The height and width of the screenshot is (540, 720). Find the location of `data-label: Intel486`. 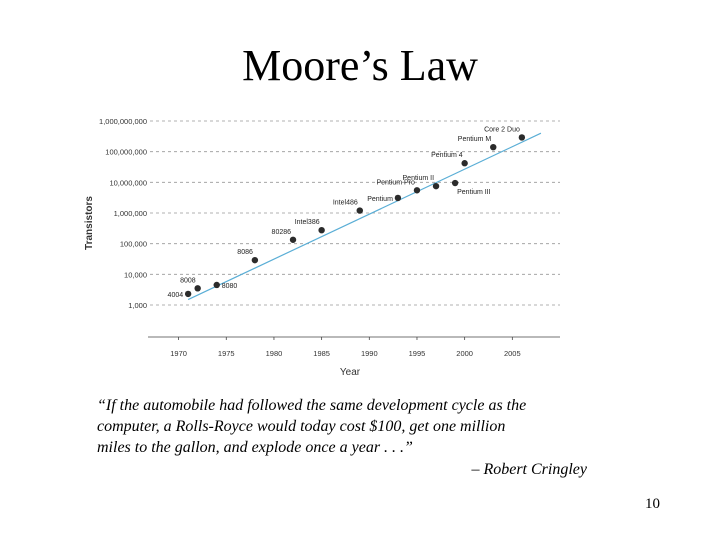

data-label: Intel486 is located at coordinates (345, 203).